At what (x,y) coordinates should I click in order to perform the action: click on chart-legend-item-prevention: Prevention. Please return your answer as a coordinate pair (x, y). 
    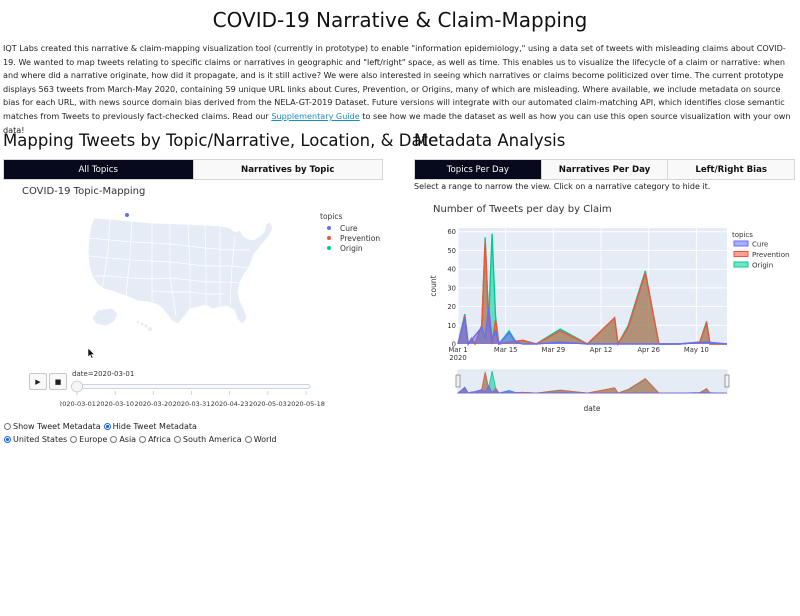
    Looking at the image, I should click on (761, 255).